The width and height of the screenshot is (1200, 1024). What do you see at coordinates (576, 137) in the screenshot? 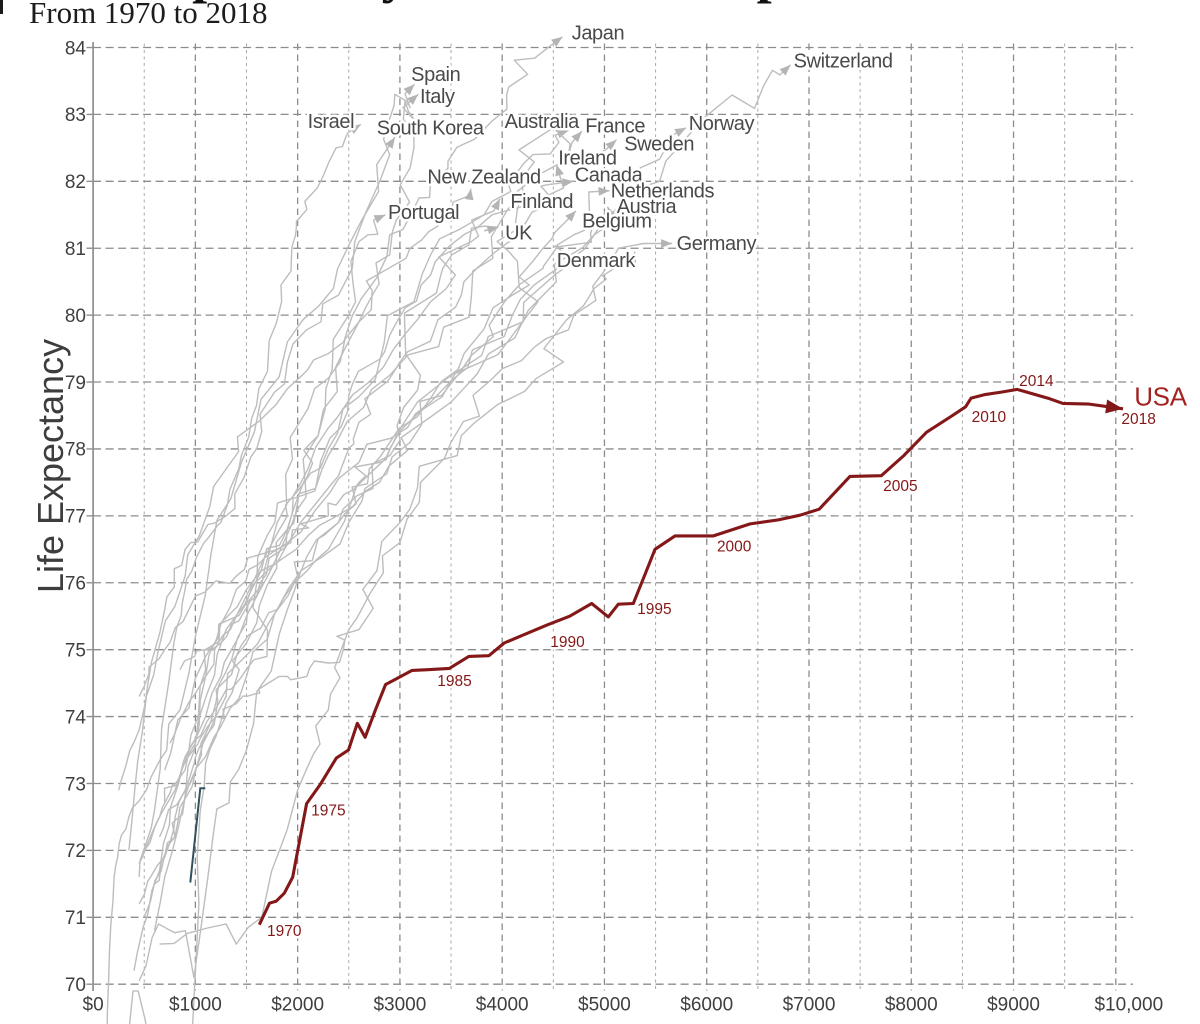
I see `country-arrowhead-france` at bounding box center [576, 137].